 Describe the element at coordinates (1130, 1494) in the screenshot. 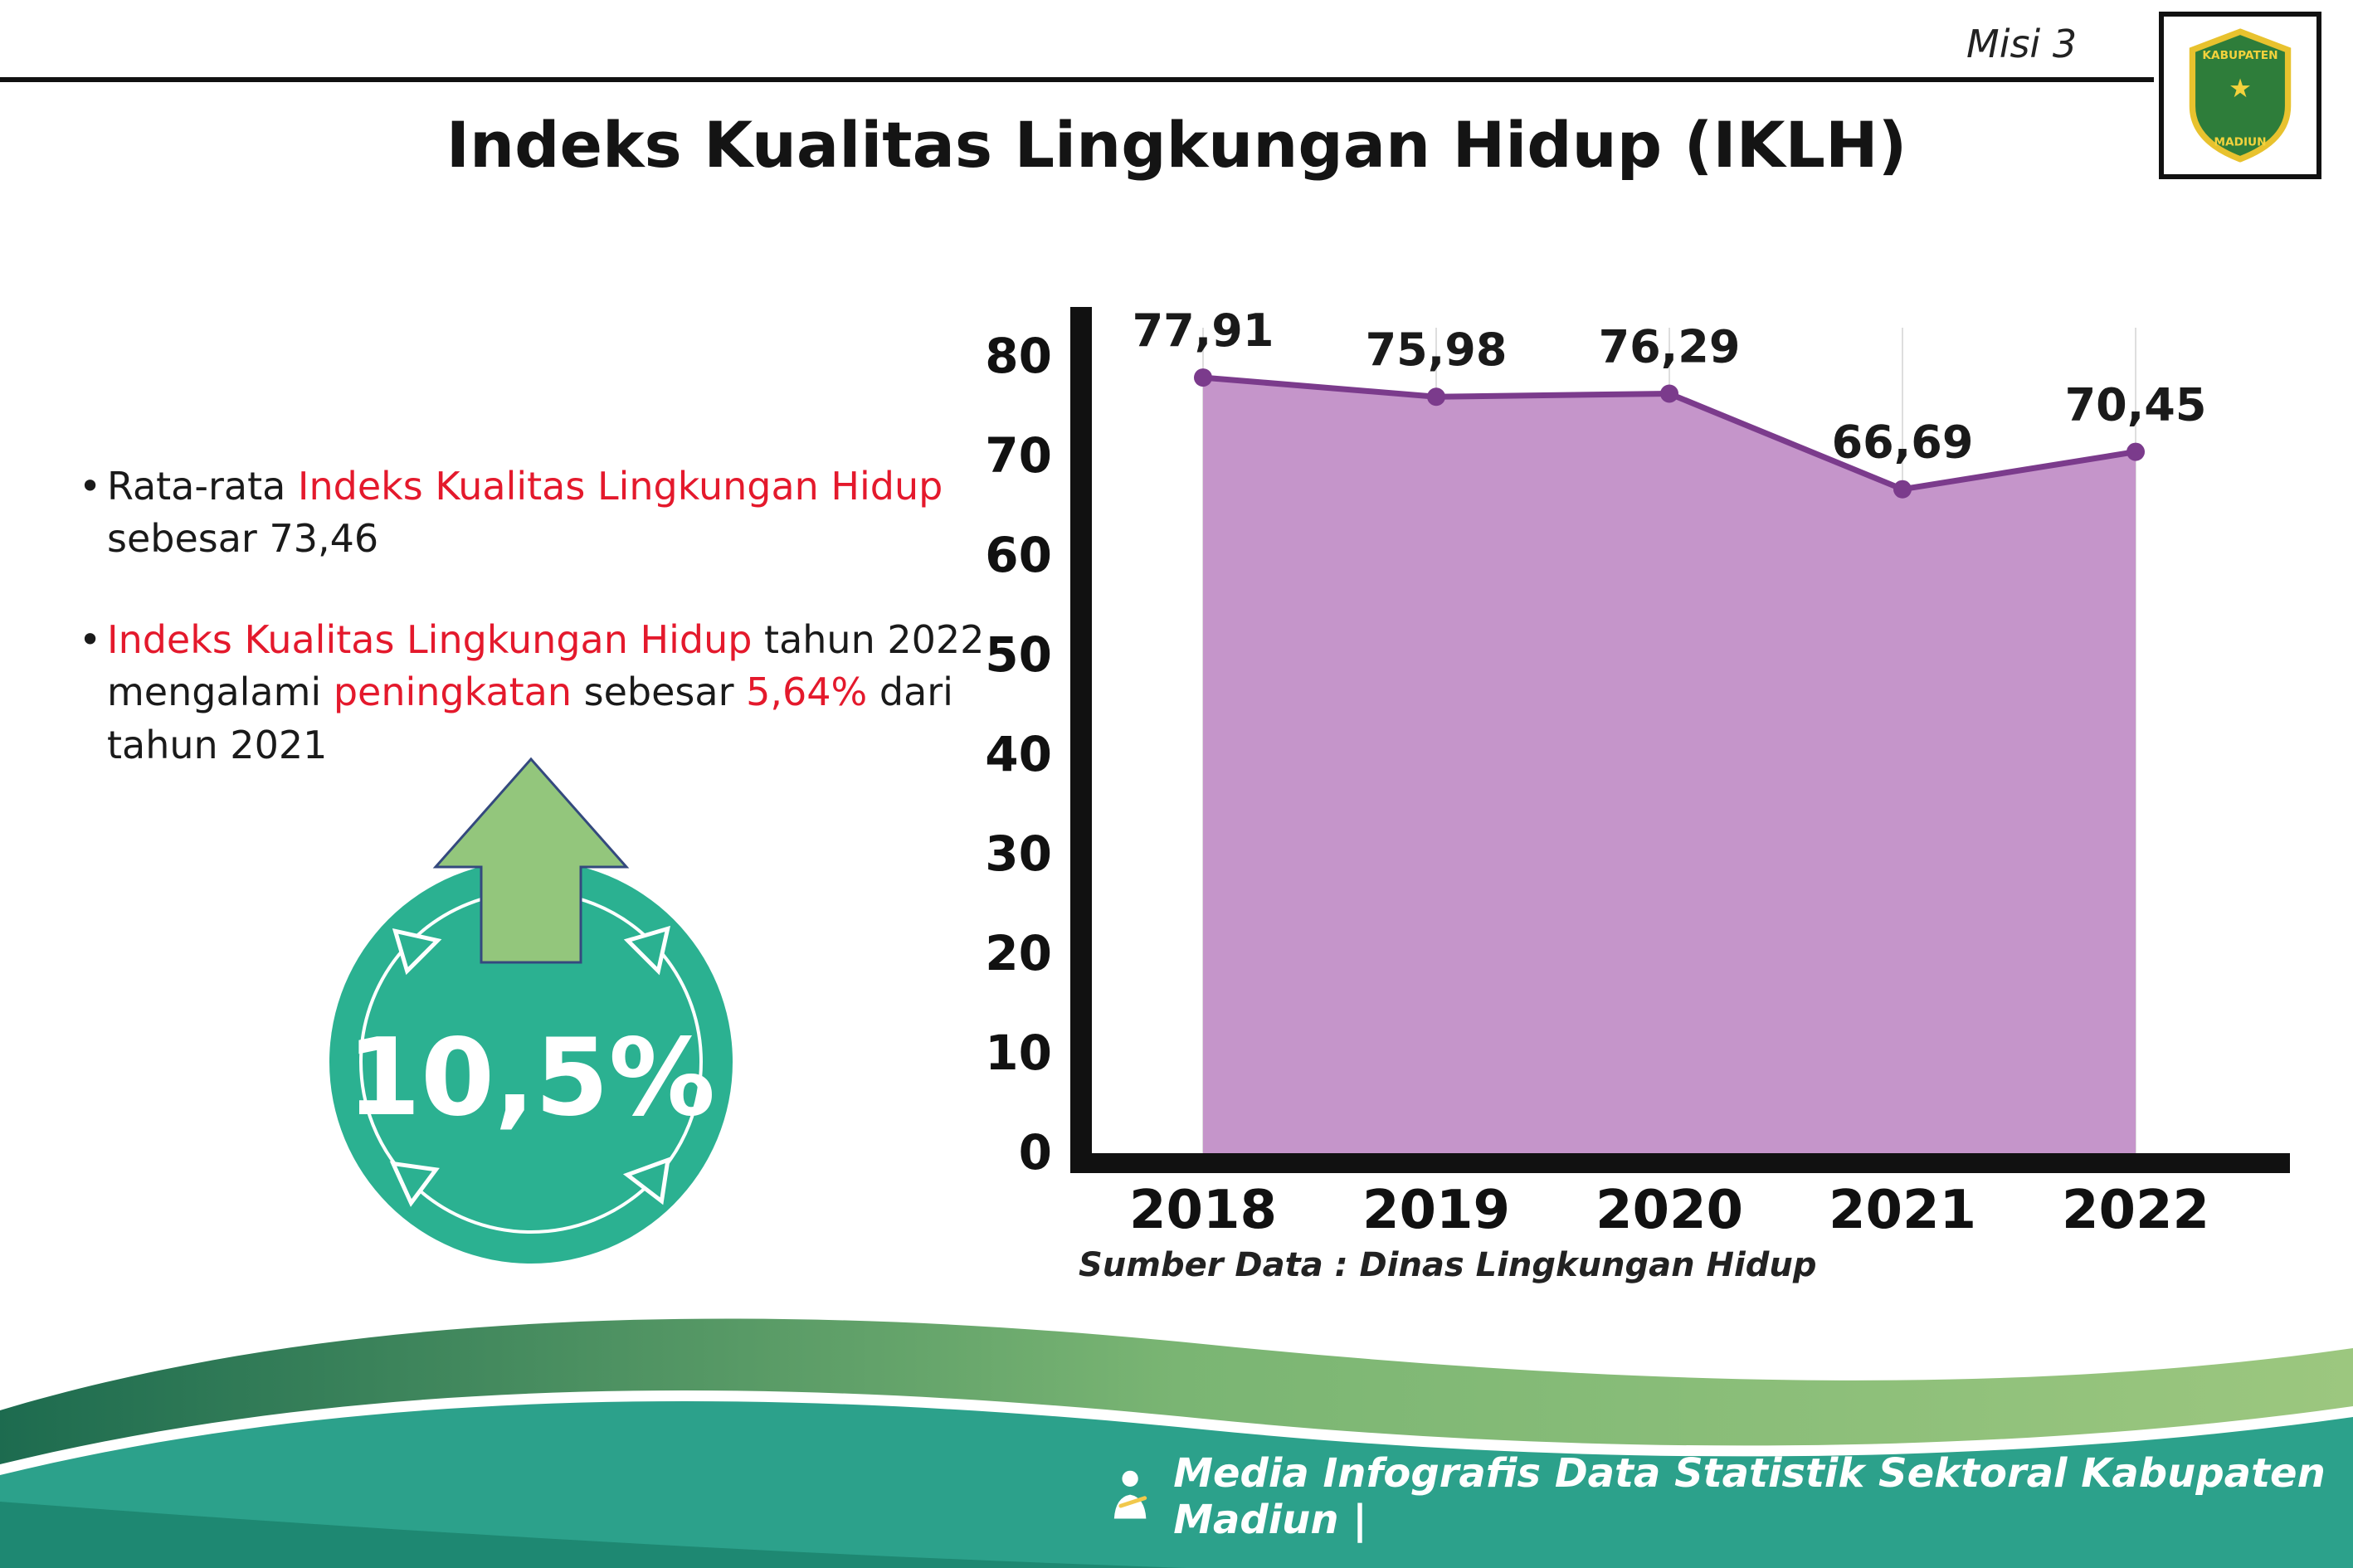

I see `writer-person-icon` at that location.